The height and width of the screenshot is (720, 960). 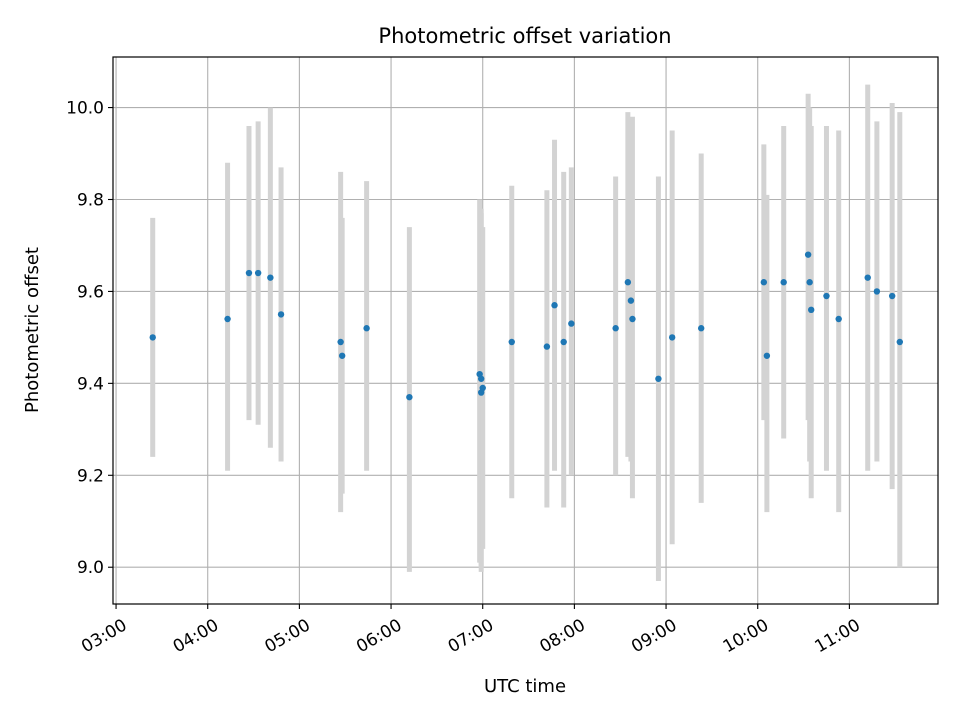 What do you see at coordinates (746, 636) in the screenshot?
I see `x-tick-label: 10:00` at bounding box center [746, 636].